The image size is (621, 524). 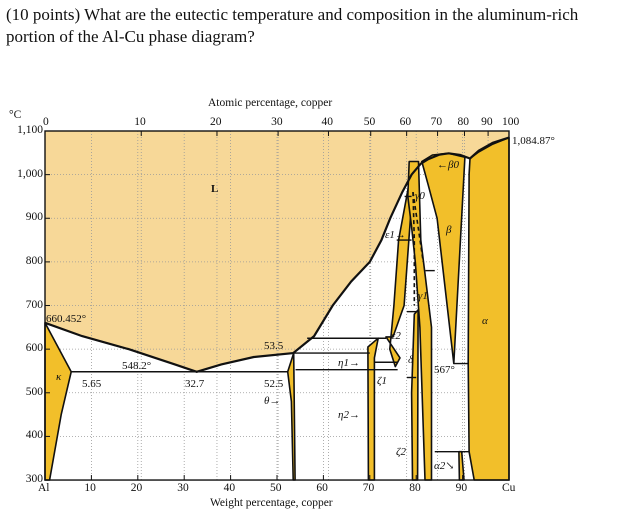 What do you see at coordinates (140, 122) in the screenshot?
I see `top-tick-label: 10` at bounding box center [140, 122].